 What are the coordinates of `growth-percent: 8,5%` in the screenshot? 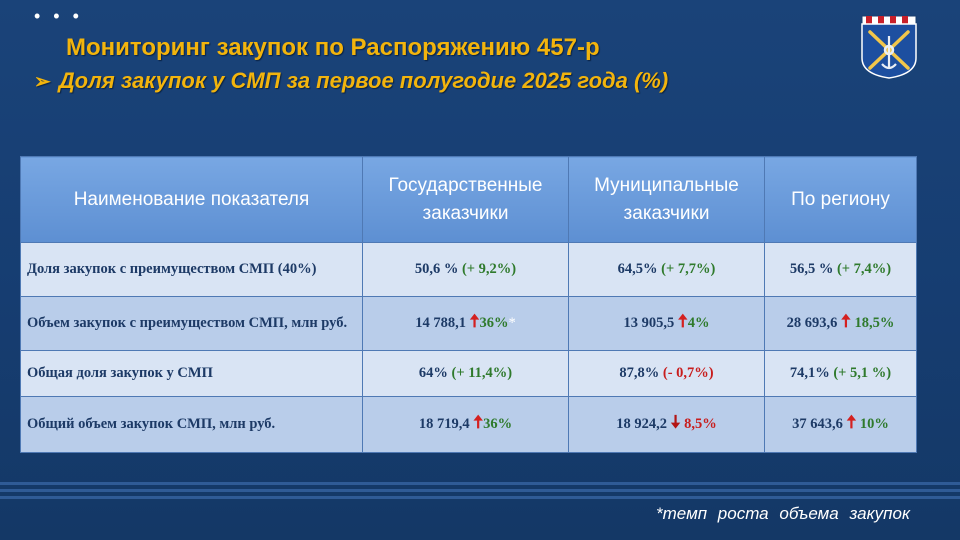 It's located at (700, 424).